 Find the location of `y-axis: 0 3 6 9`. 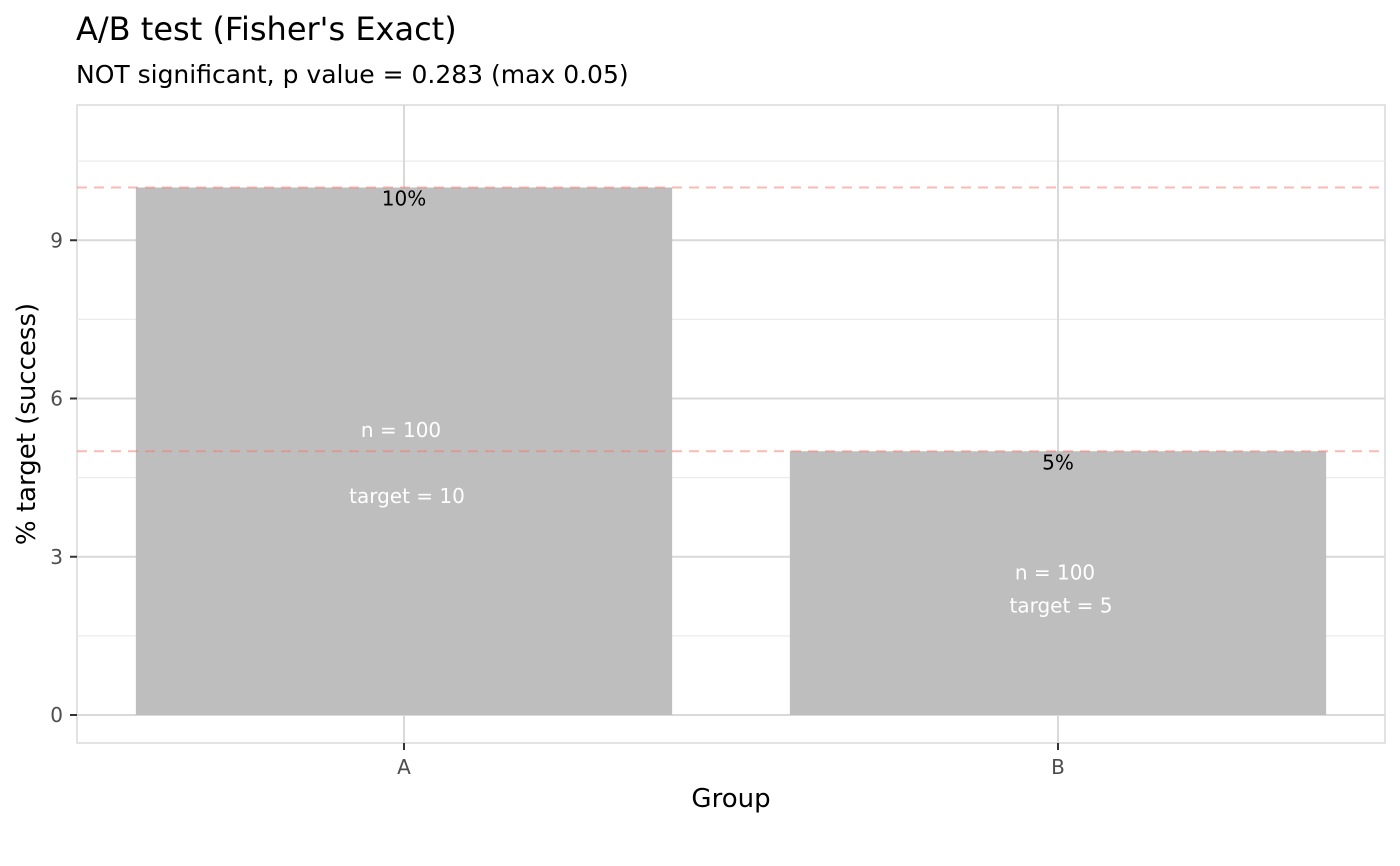

y-axis: 0 3 6 9 is located at coordinates (63, 477).